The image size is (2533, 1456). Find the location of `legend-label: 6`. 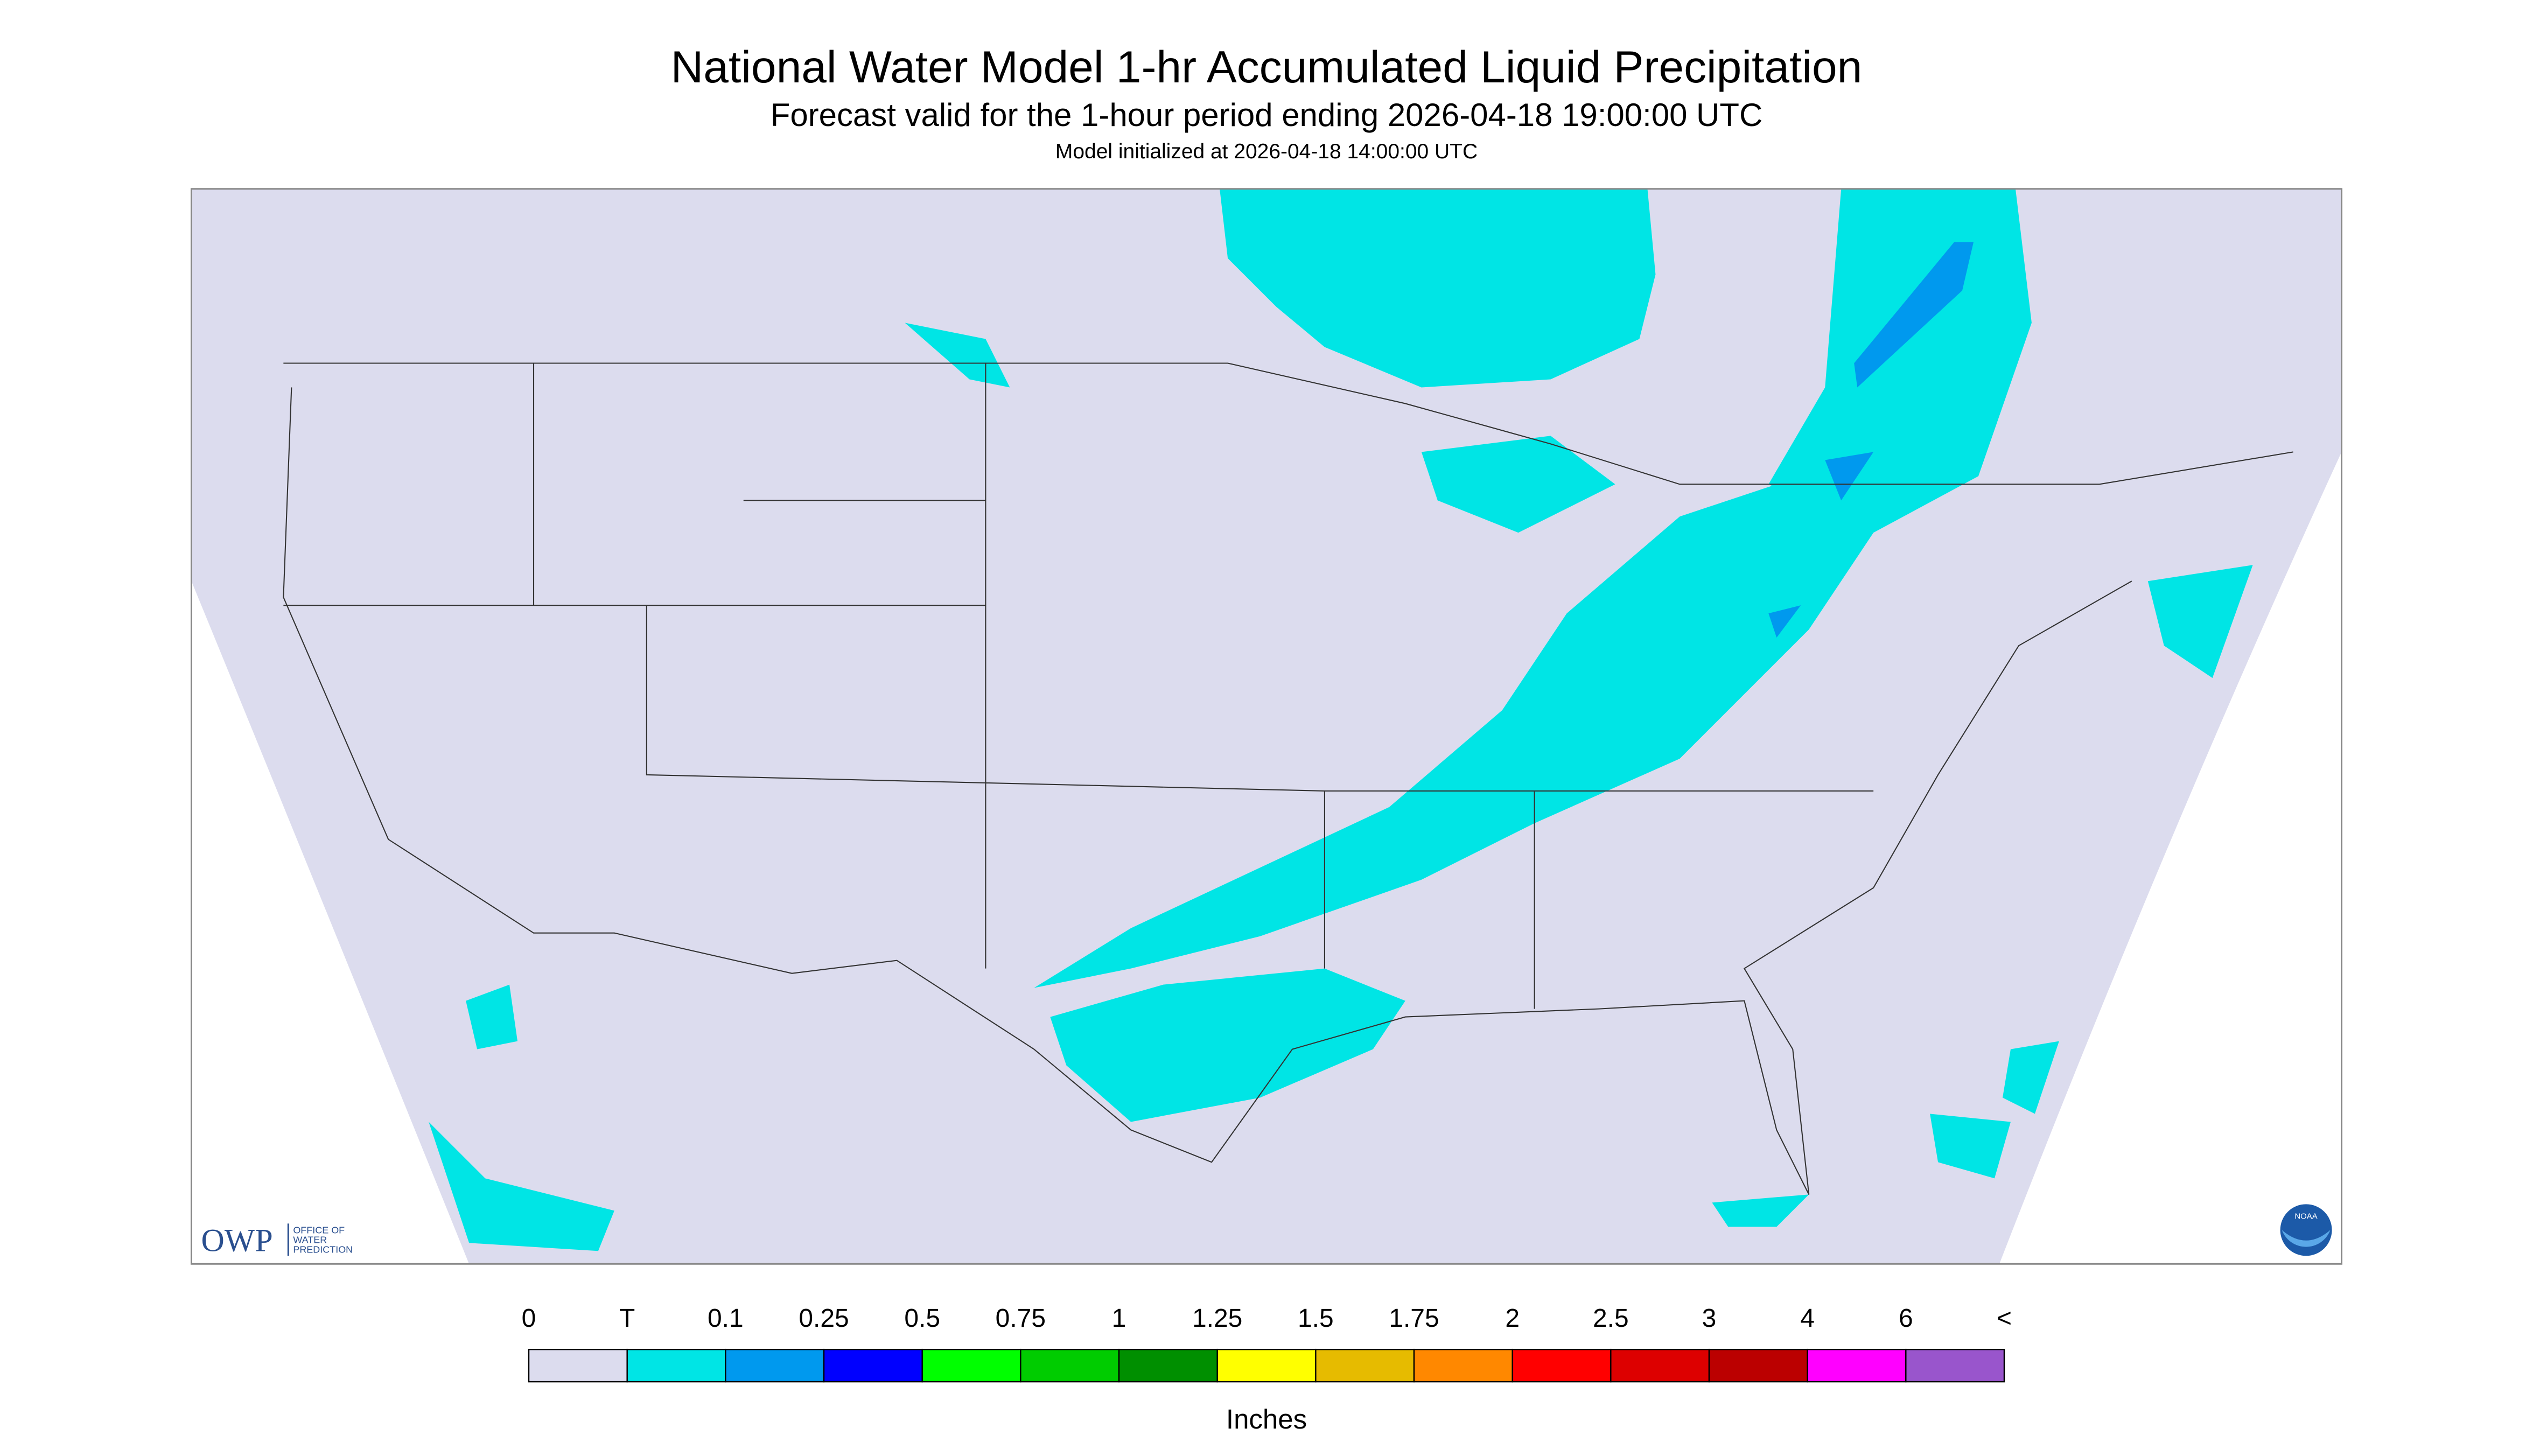

legend-label: 6 is located at coordinates (1906, 1318).